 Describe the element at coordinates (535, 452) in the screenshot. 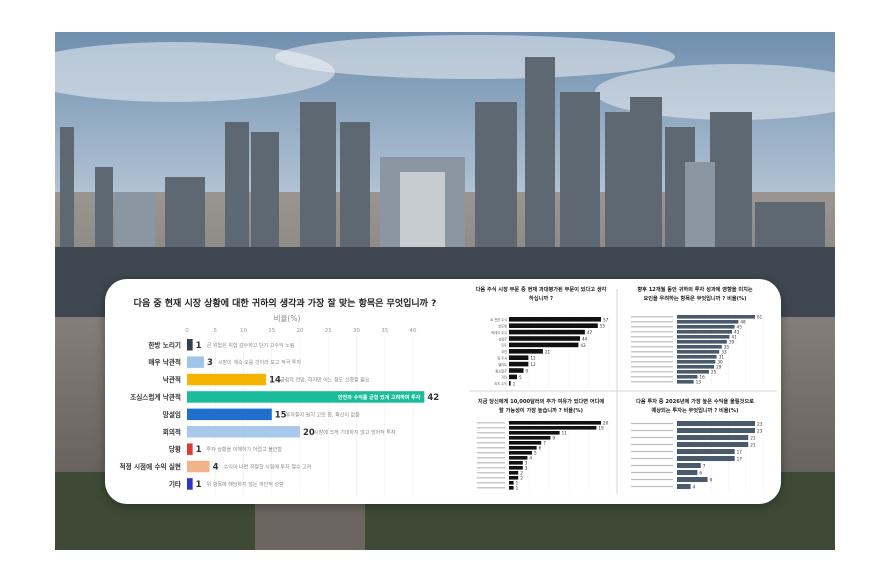

I see `mini-value-label: 5` at that location.